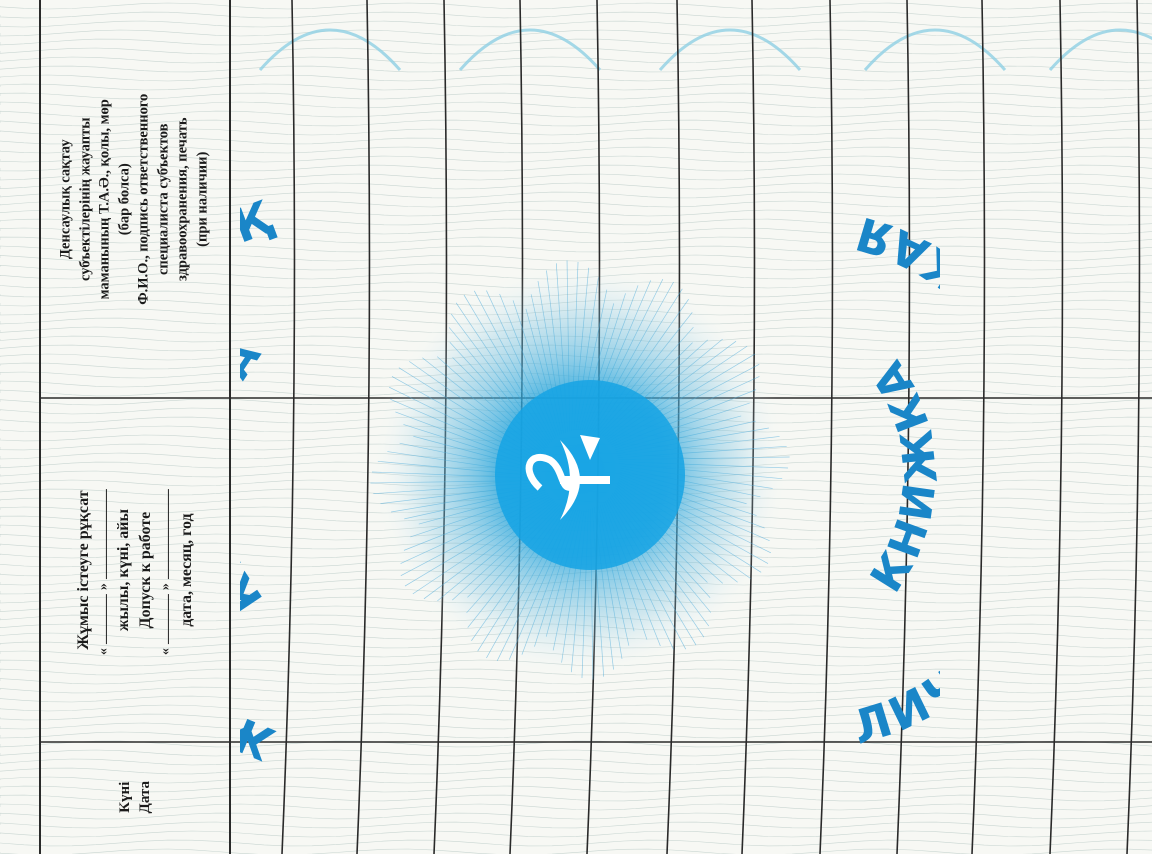 The width and height of the screenshot is (1152, 854). What do you see at coordinates (186, 570) in the screenshot?
I see `work-permit-caption-ru: дата, месяц, год` at bounding box center [186, 570].